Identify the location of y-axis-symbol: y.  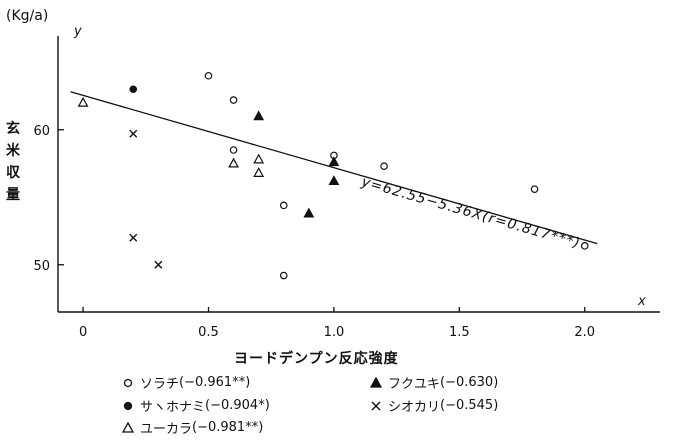
(78, 31).